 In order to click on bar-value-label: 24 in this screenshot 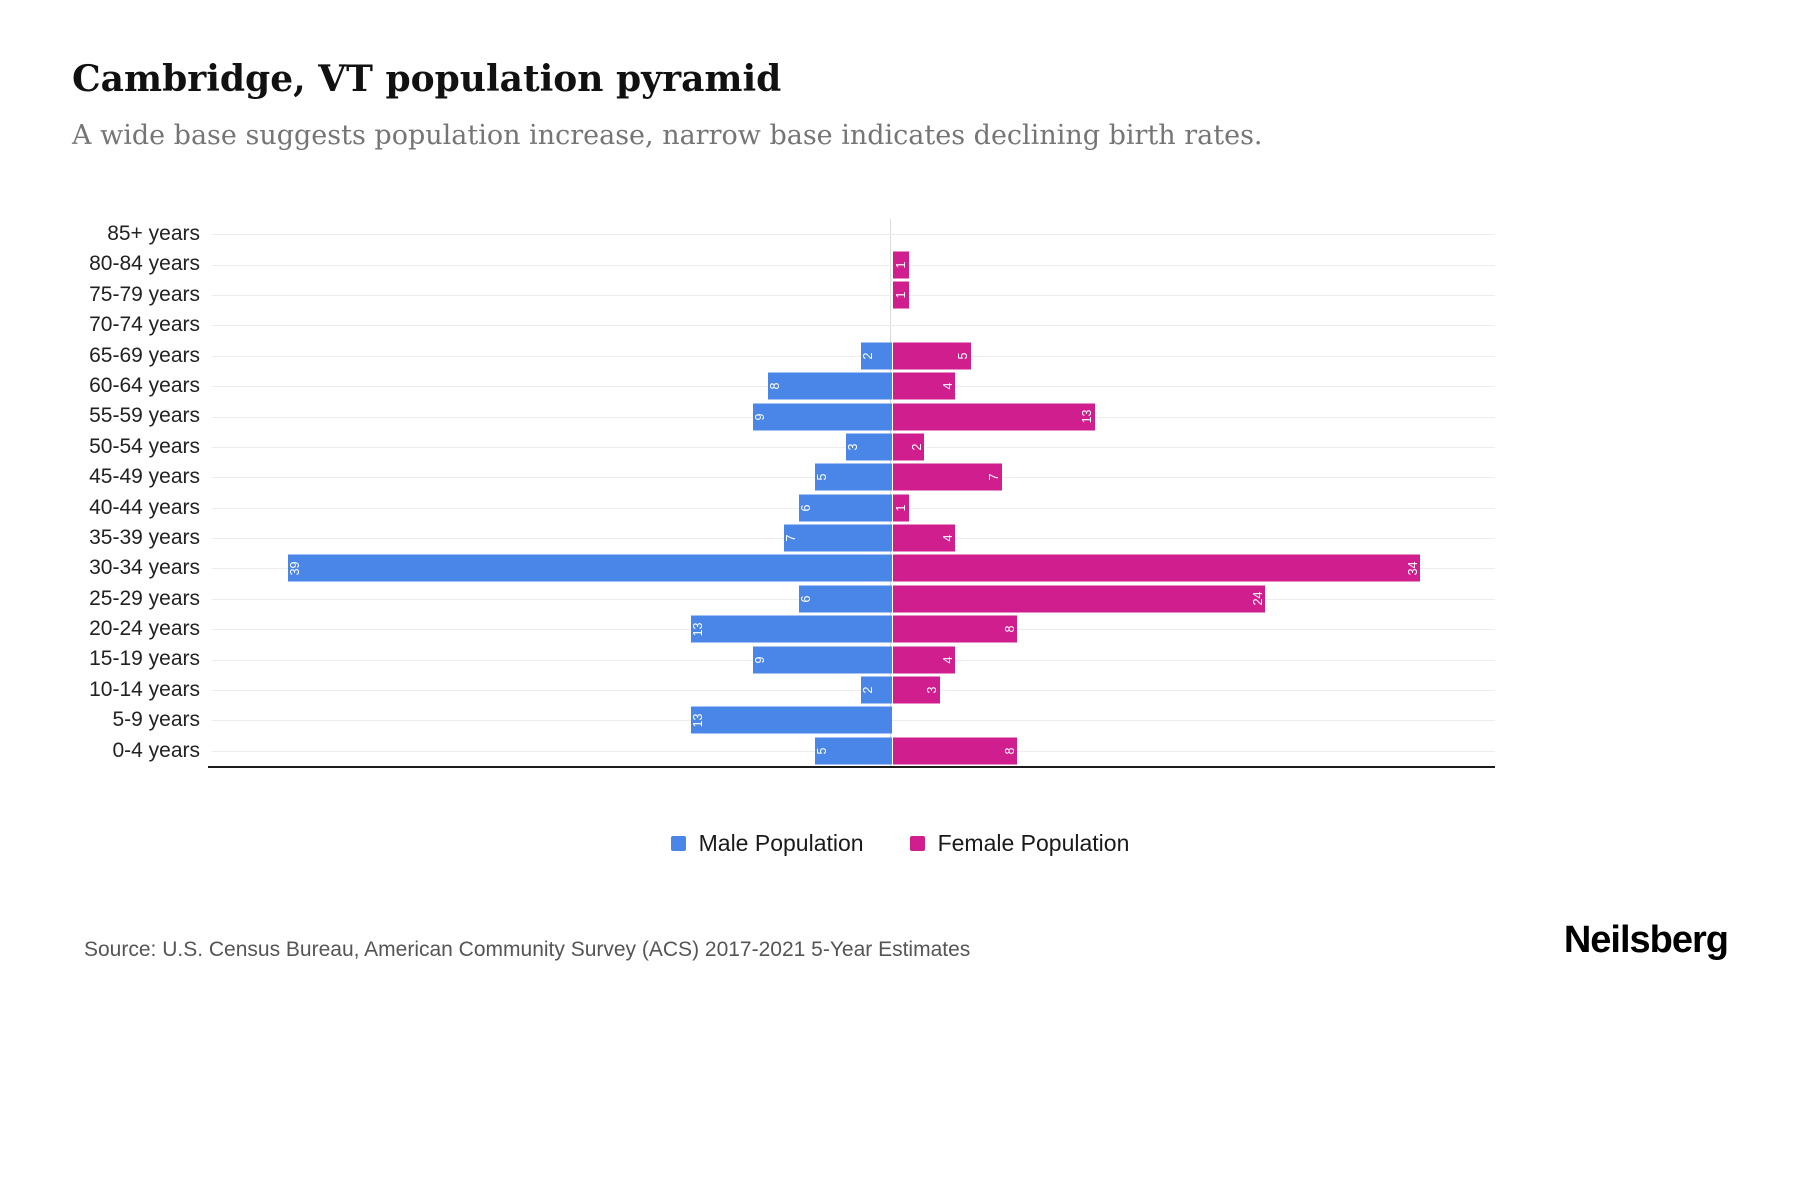, I will do `click(1257, 598)`.